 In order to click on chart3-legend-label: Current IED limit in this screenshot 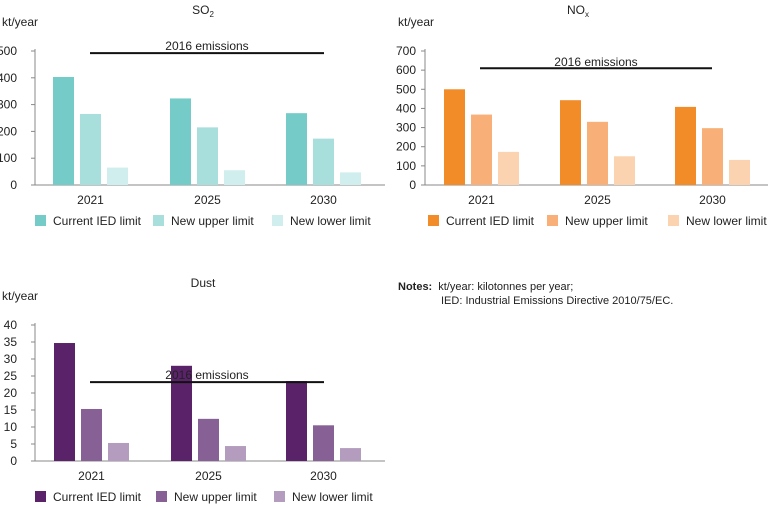, I will do `click(97, 497)`.